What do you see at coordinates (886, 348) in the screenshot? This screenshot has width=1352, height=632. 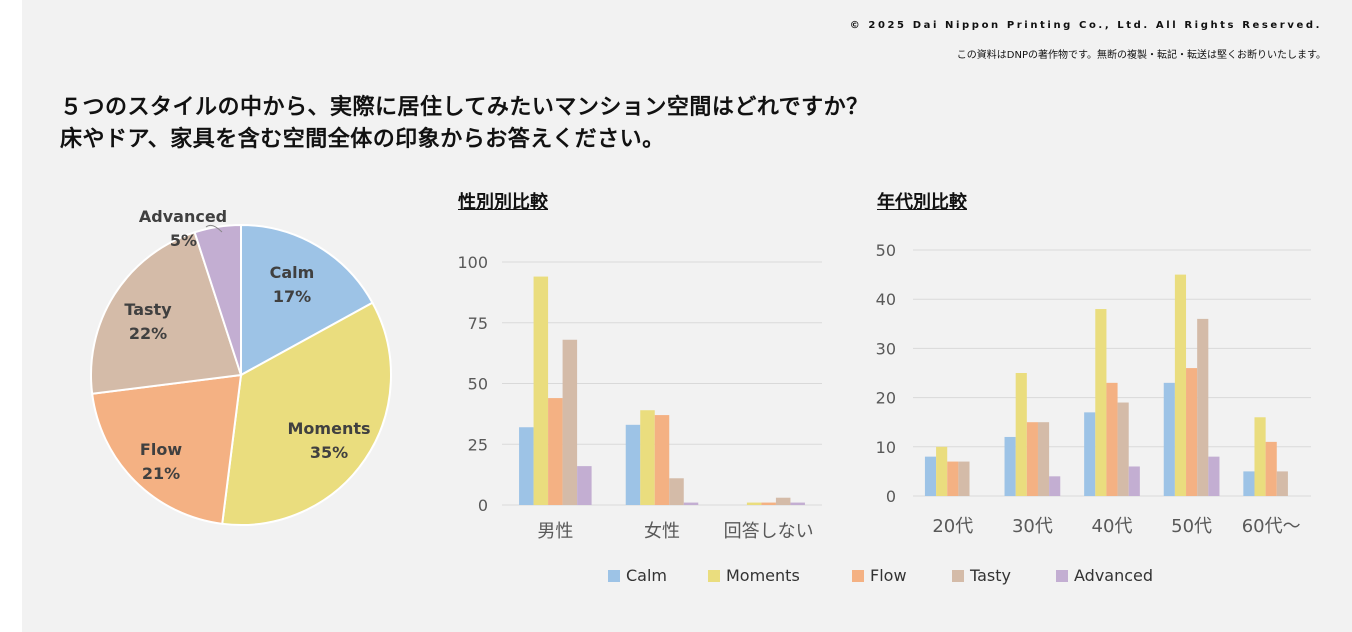 I see `age-ytick: 30` at bounding box center [886, 348].